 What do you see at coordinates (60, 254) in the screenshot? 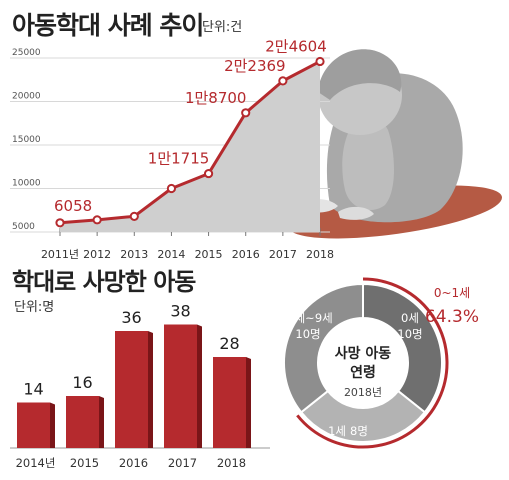
I see `line-x-tick-label: 2011년` at bounding box center [60, 254].